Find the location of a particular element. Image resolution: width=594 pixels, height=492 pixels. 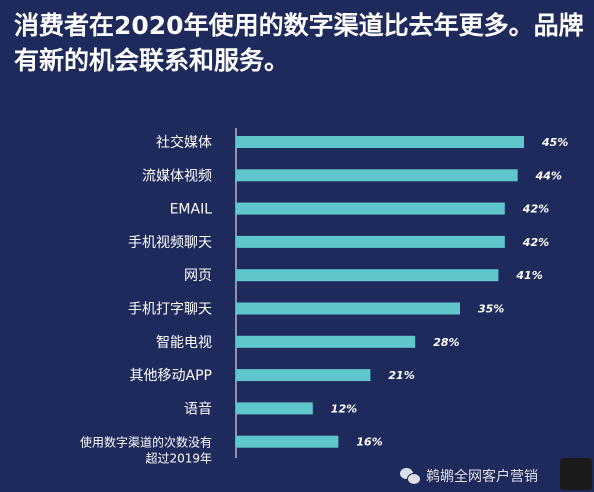

category-label-9: 语音 is located at coordinates (198, 408).